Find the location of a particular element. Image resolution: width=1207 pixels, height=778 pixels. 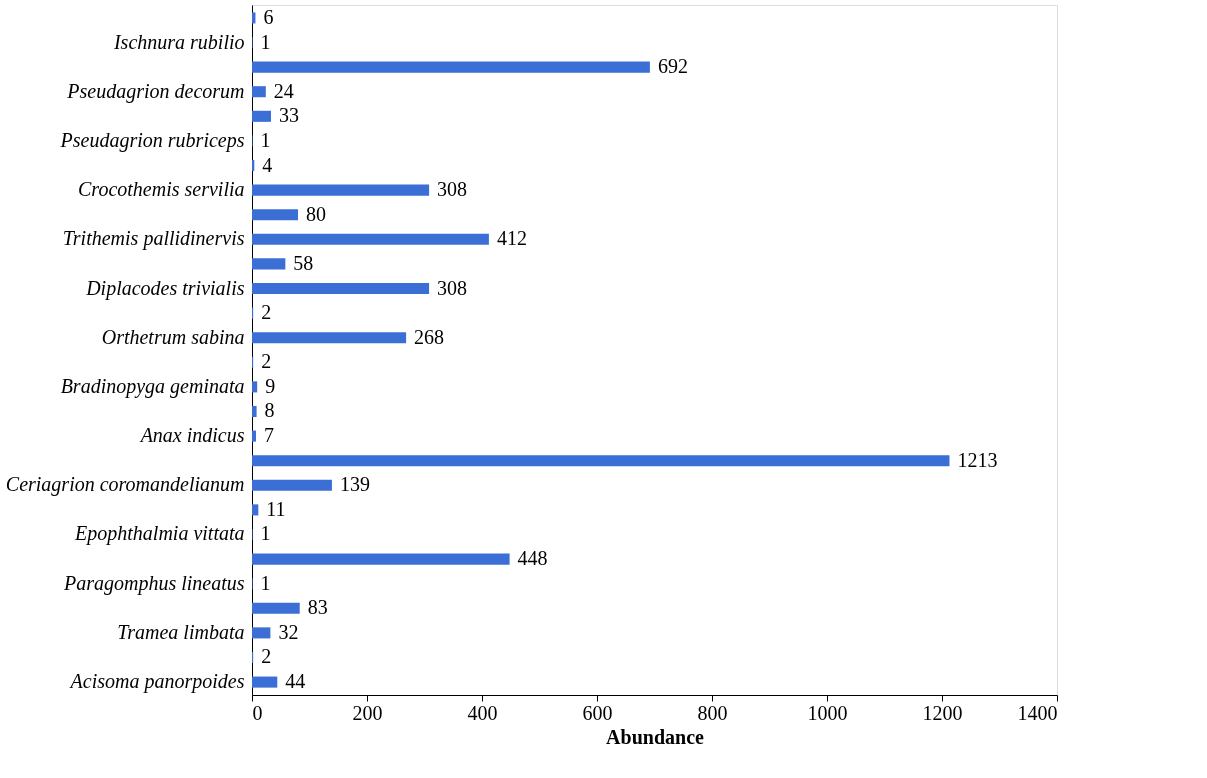

data-label: 58 is located at coordinates (303, 262).